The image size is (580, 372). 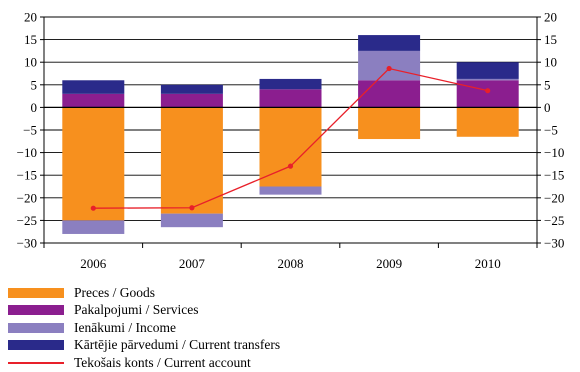 I want to click on legend-item-goods: Preces / Goods, so click(x=144, y=293).